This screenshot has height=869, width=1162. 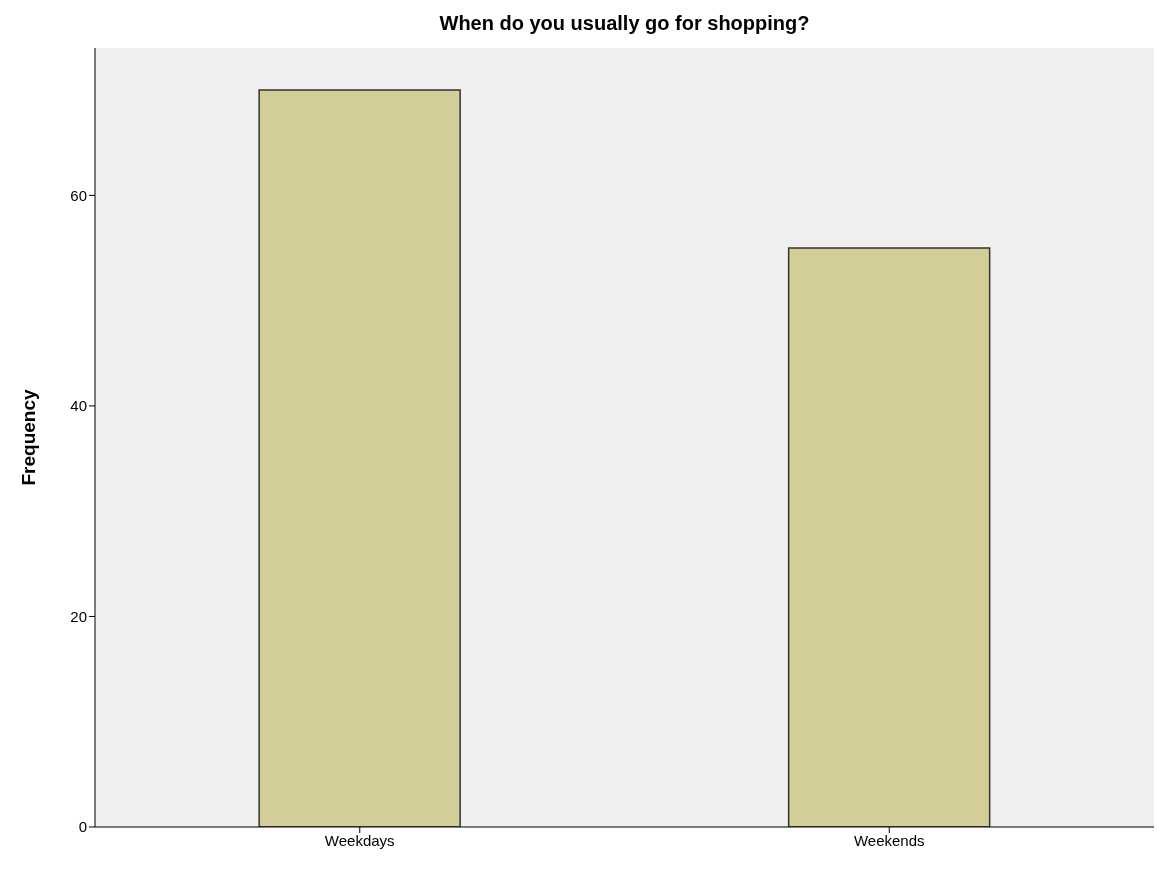 I want to click on x-tick-label: Weekends, so click(x=889, y=840).